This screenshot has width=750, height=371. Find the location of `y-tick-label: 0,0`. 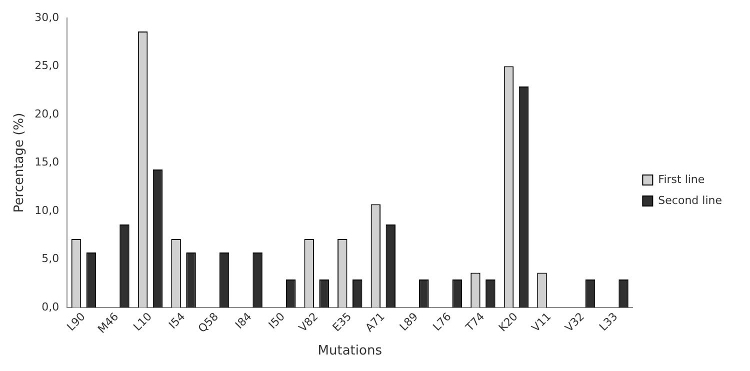

y-tick-label: 0,0 is located at coordinates (51, 307).